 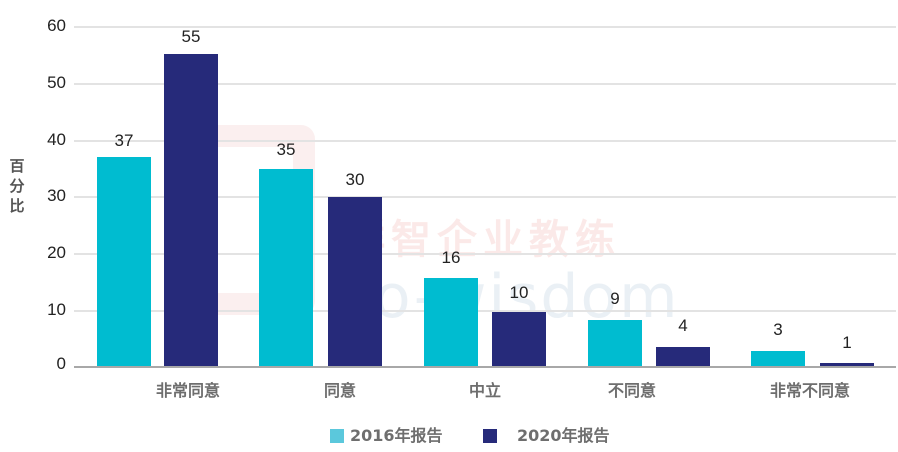 What do you see at coordinates (451, 322) in the screenshot?
I see `bar-2016-中立` at bounding box center [451, 322].